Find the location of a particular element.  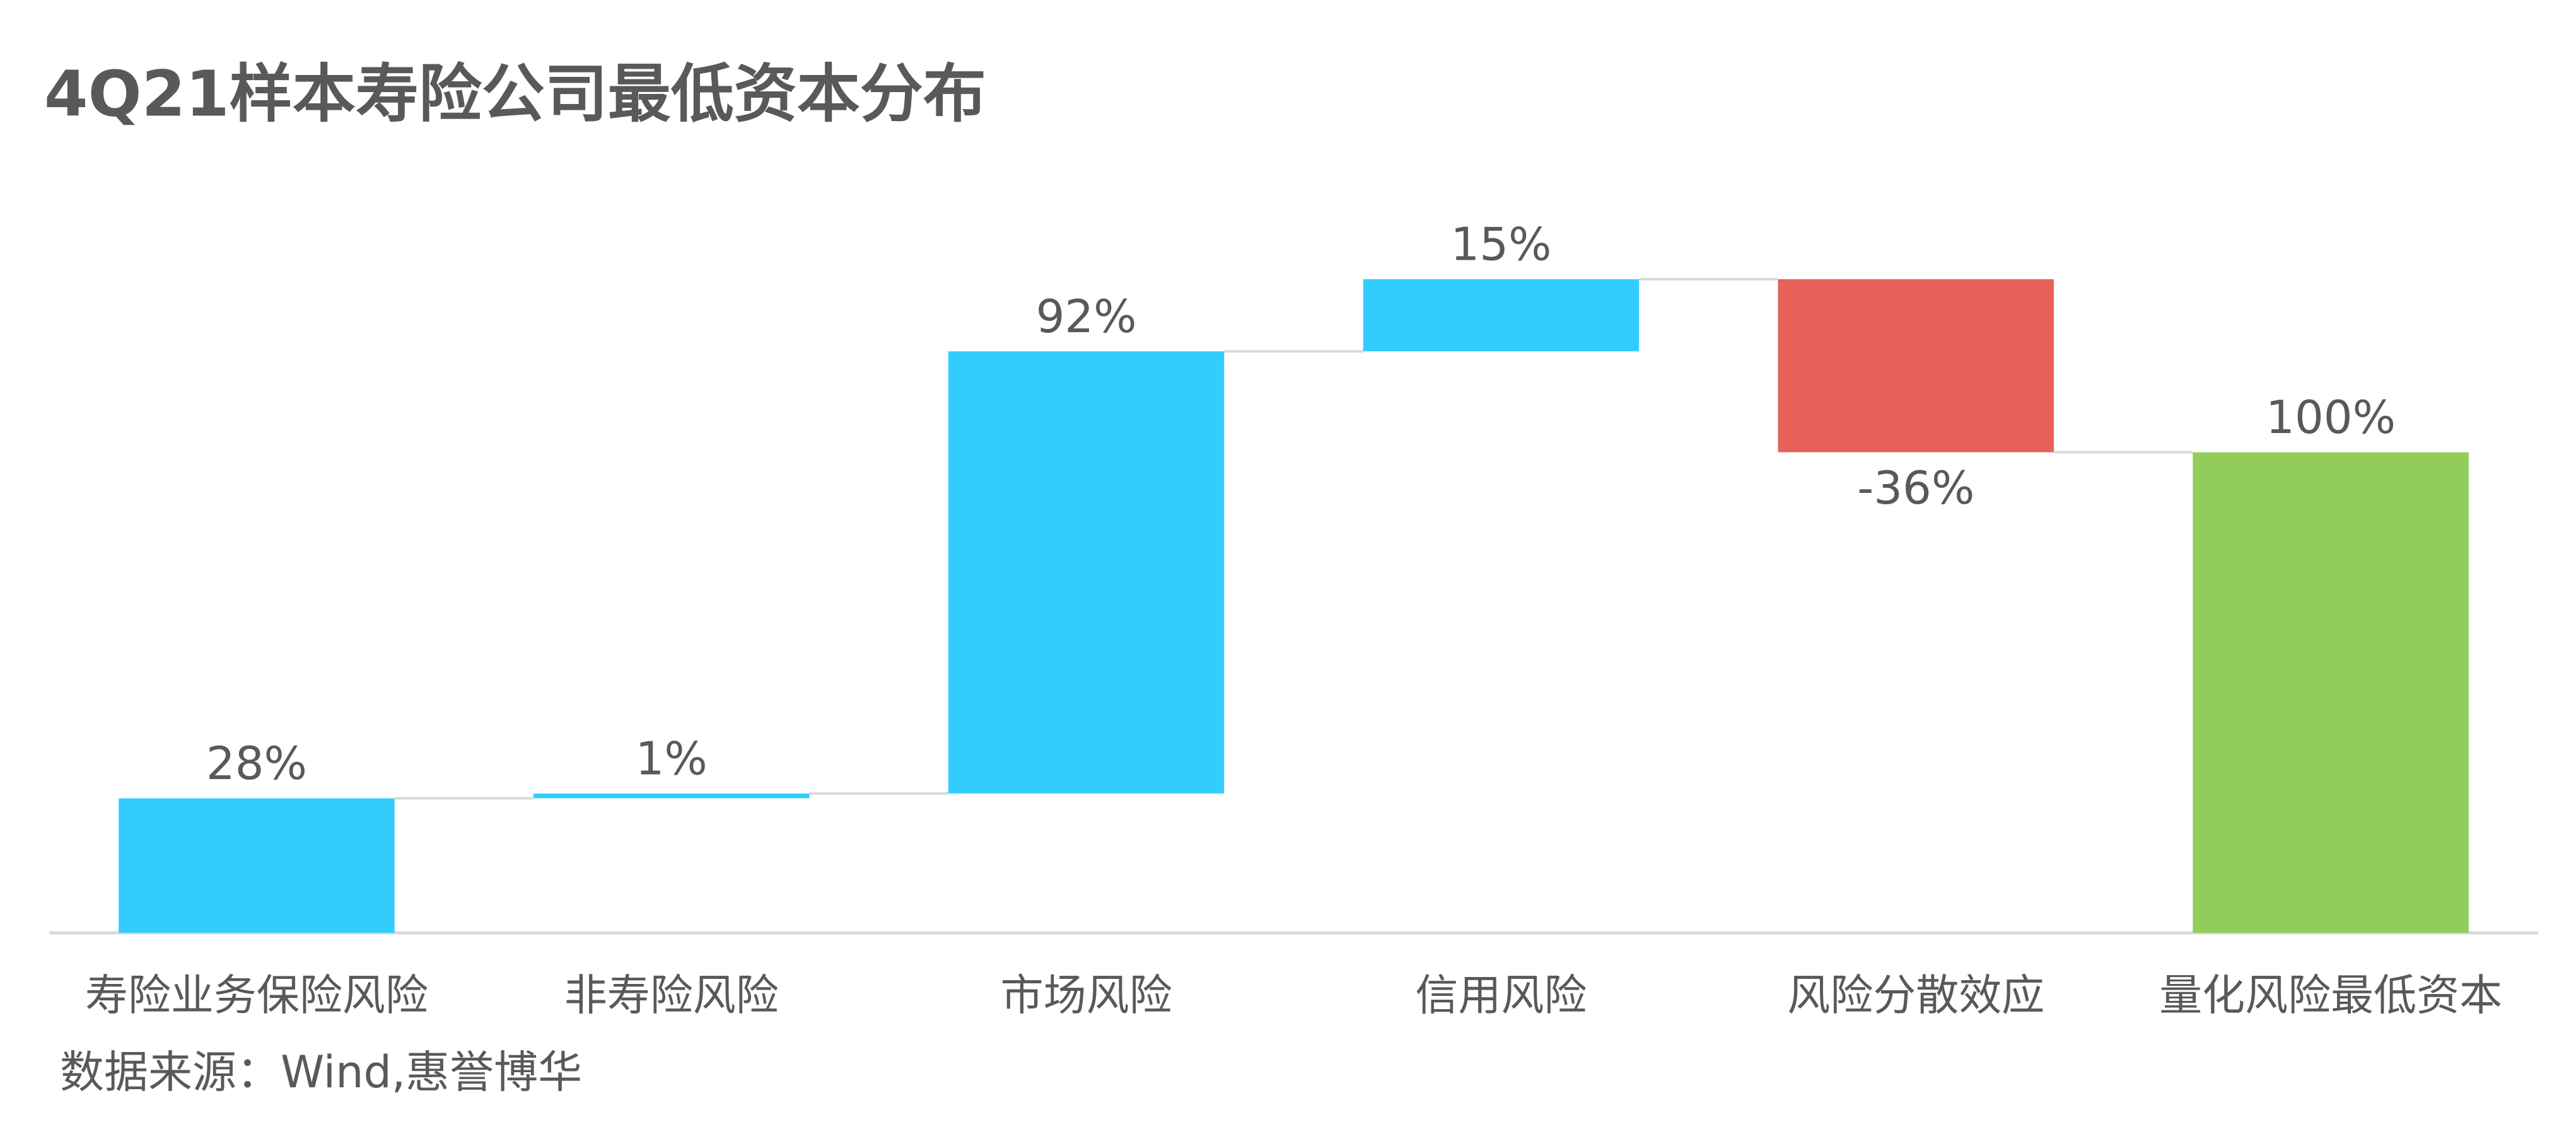

source-note: 数据来源：Wind,惠誉博华 is located at coordinates (321, 1072).